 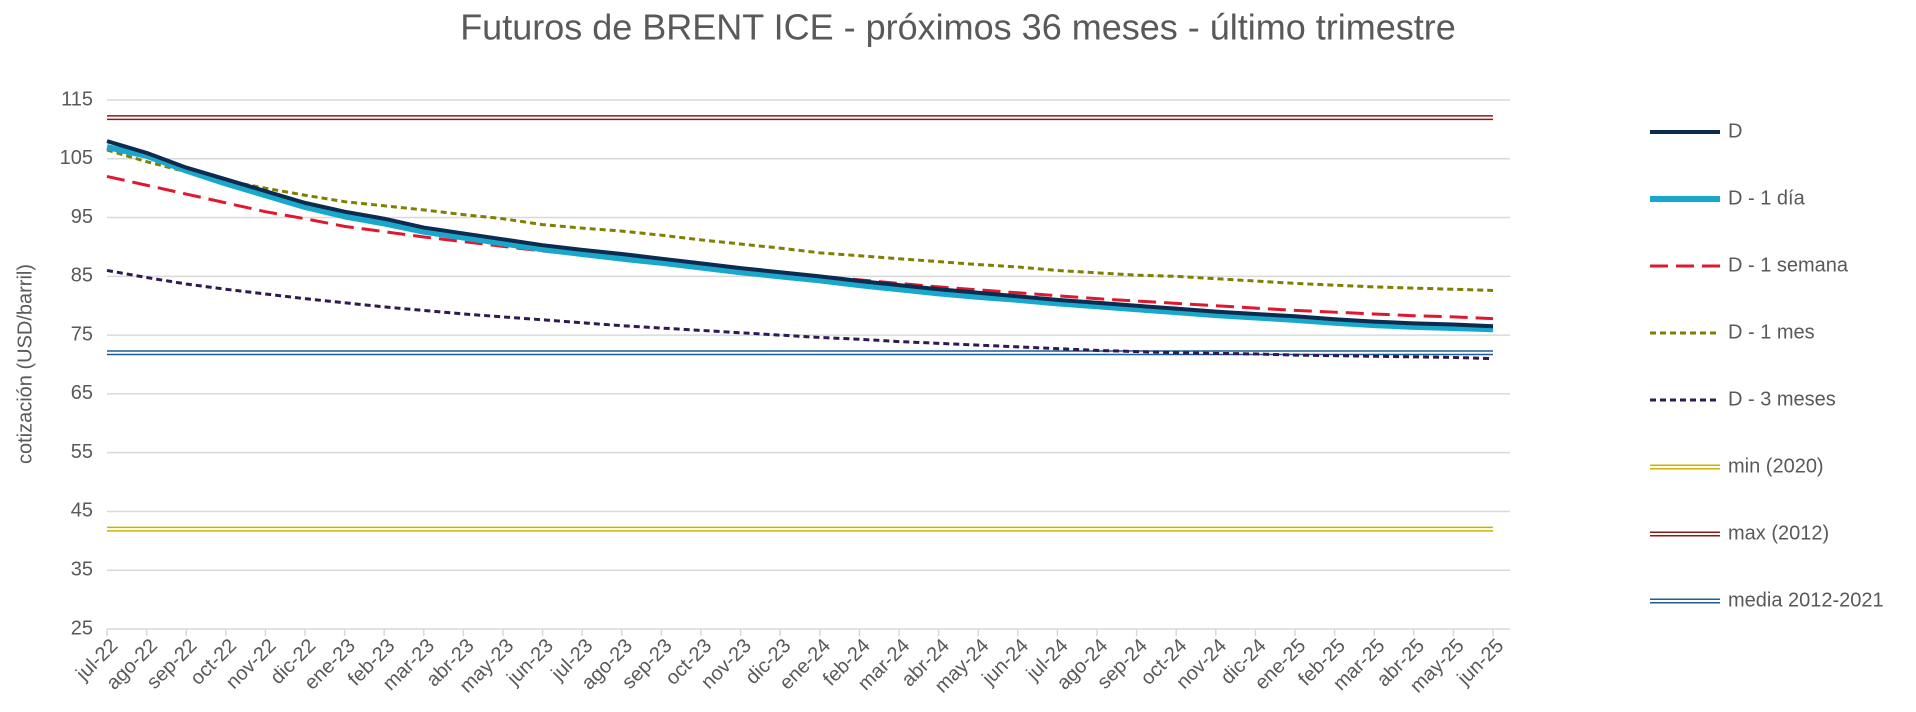 What do you see at coordinates (82, 276) in the screenshot?
I see `y-tick-label: 85` at bounding box center [82, 276].